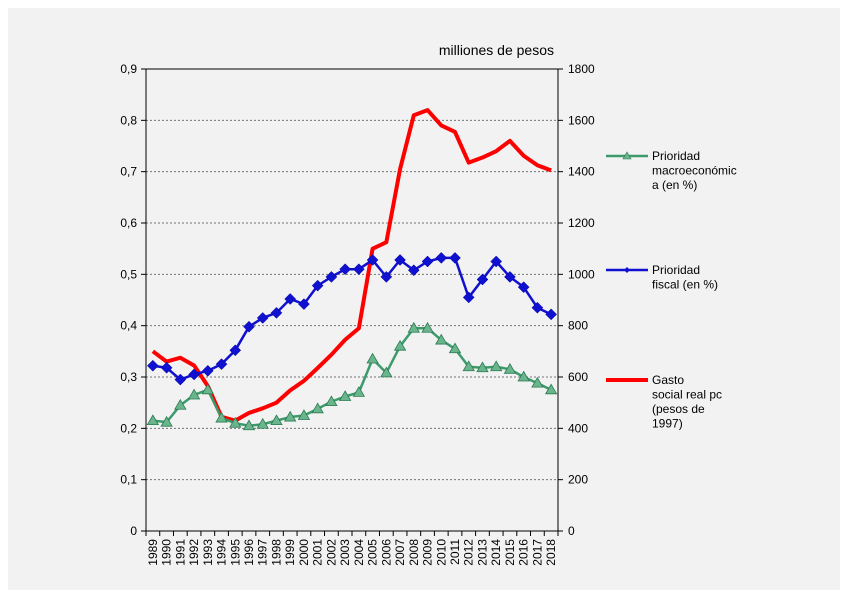 The width and height of the screenshot is (848, 598). I want to click on legend-label: (pesos de, so click(678, 409).